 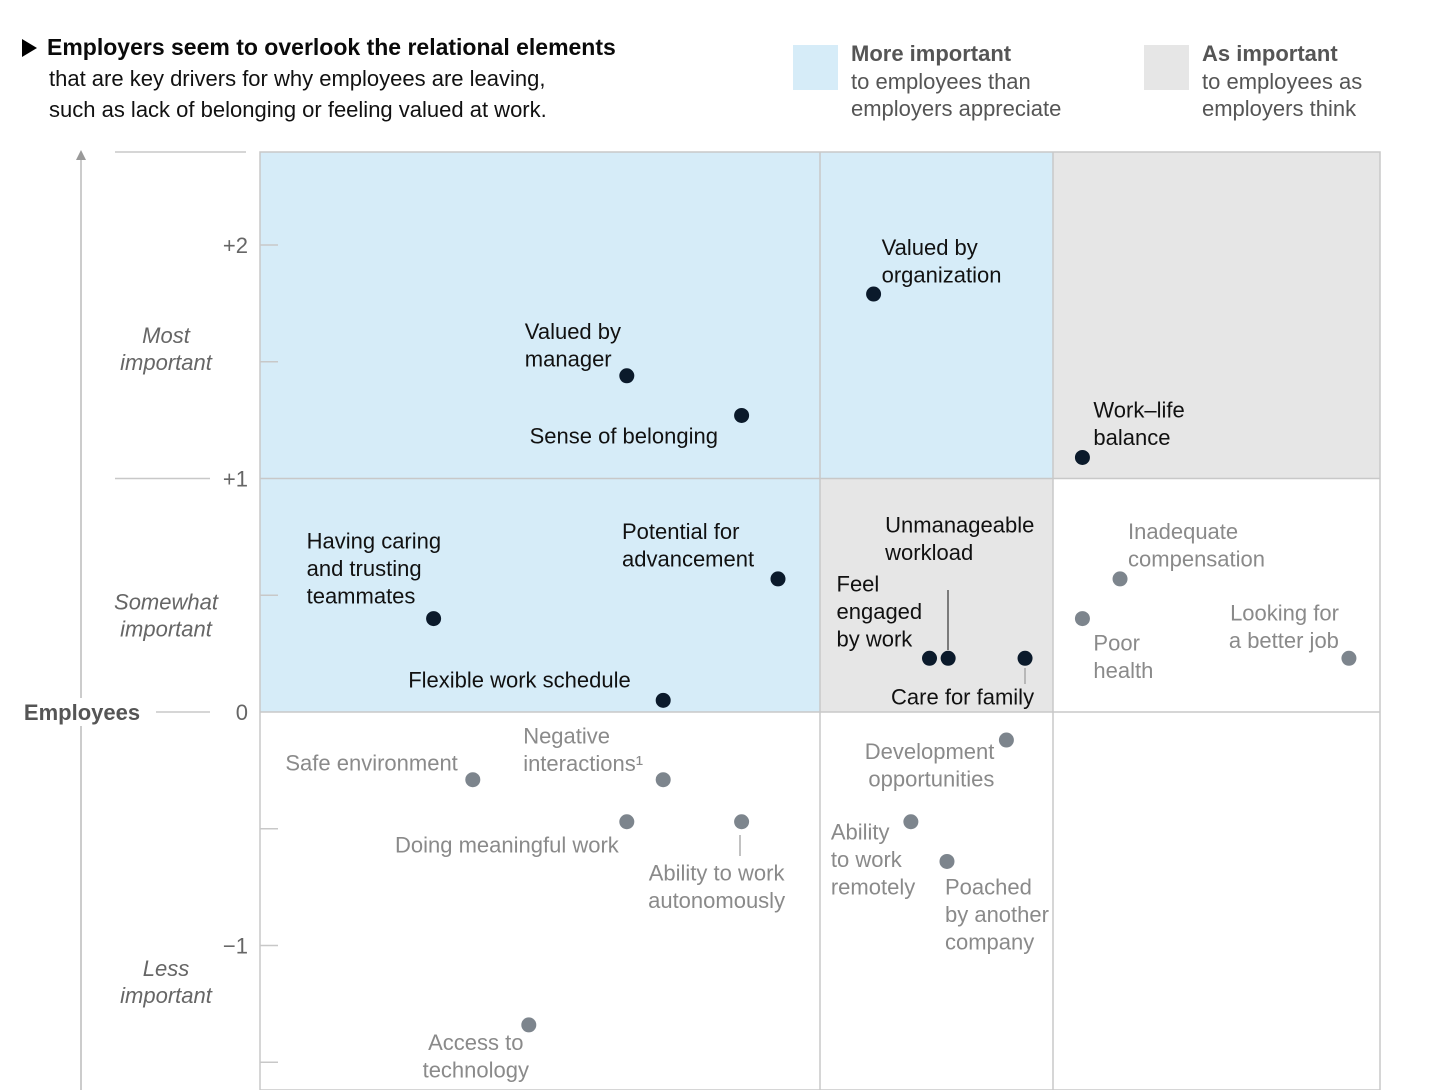 I want to click on data-point-label: workload, so click(x=928, y=552).